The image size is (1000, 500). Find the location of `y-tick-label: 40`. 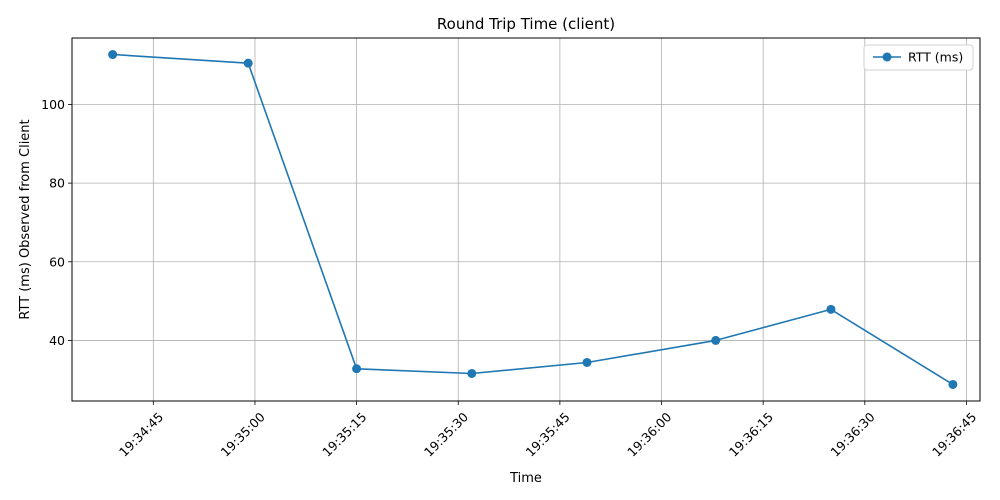

y-tick-label: 40 is located at coordinates (57, 340).